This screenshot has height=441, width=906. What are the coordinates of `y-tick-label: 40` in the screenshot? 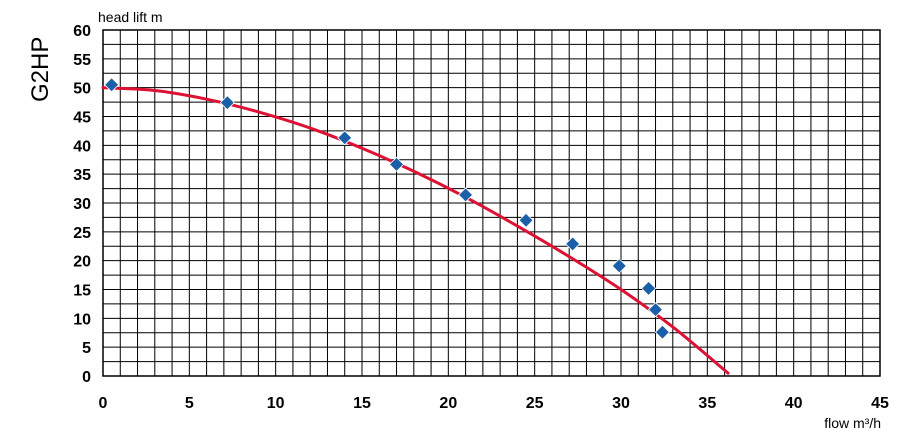 It's located at (82, 146).